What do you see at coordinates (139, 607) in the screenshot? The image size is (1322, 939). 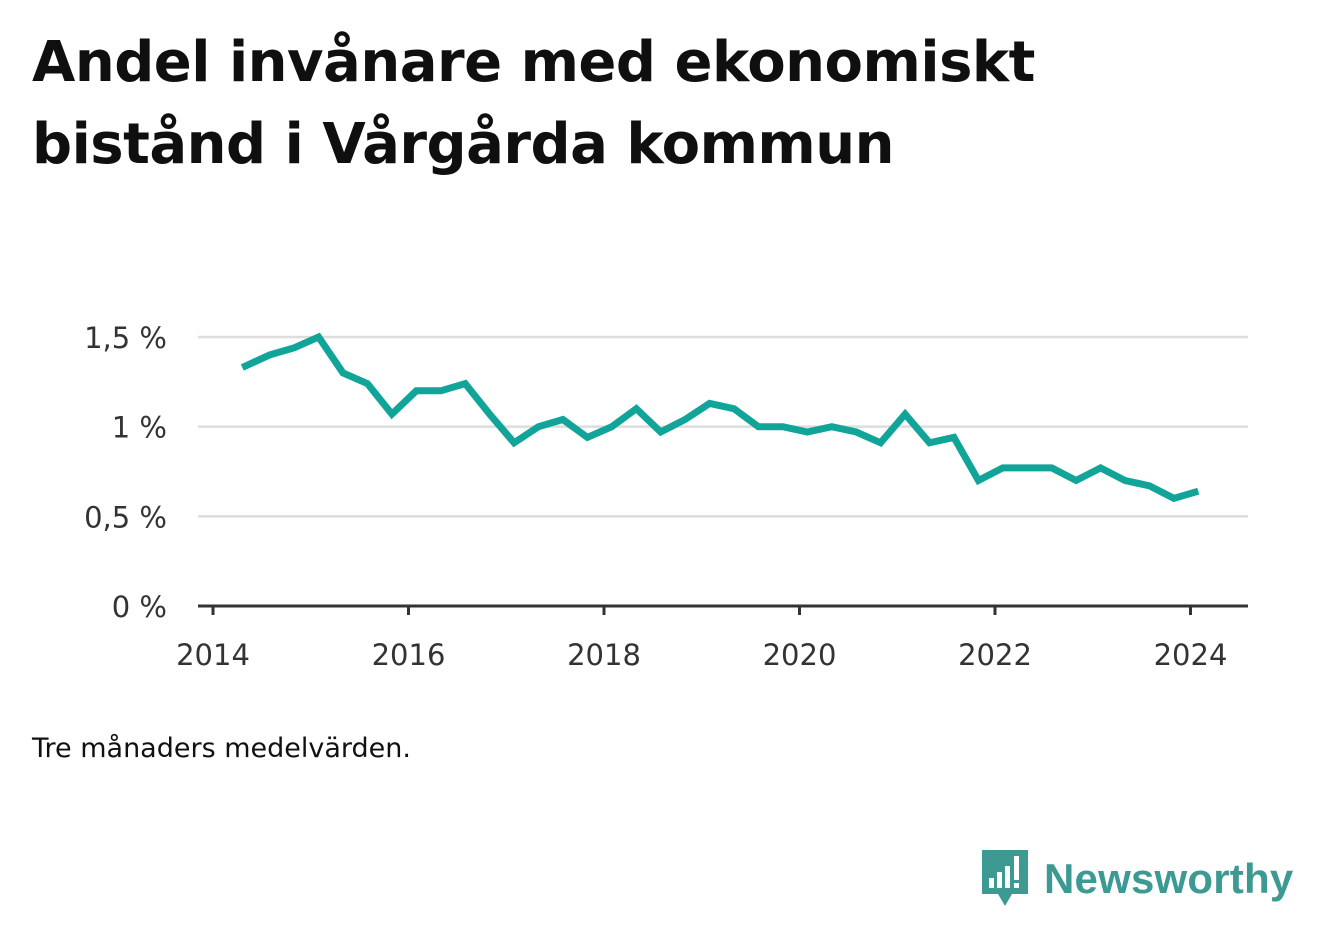 I see `y-tick-label: 0 %` at bounding box center [139, 607].